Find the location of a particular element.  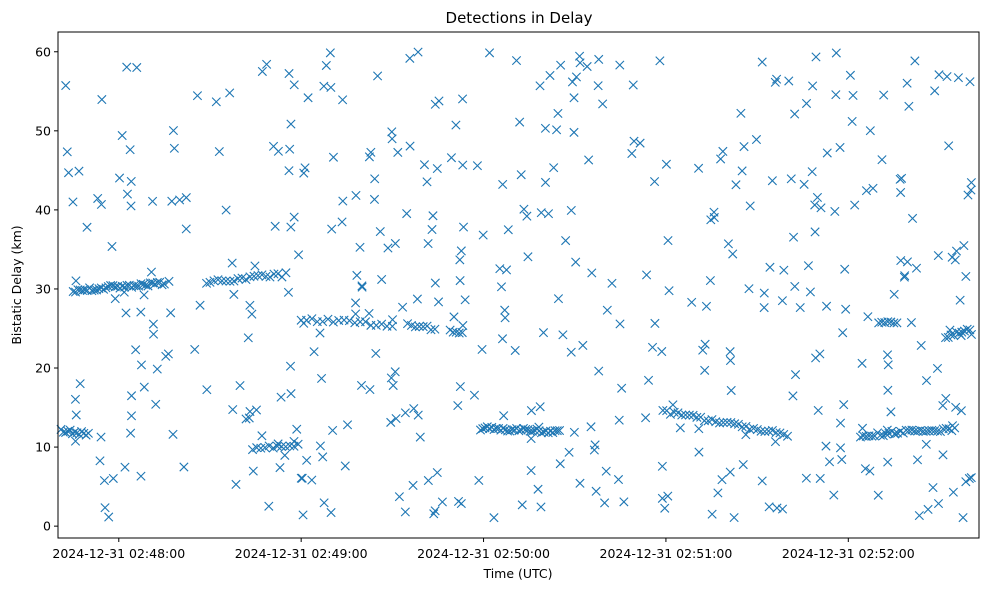

y-tick-label: 10 is located at coordinates (43, 447).